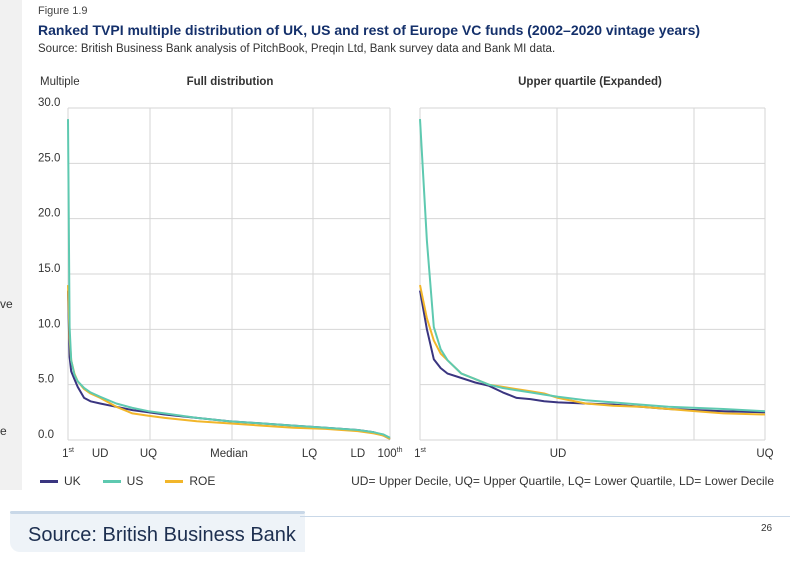 The width and height of the screenshot is (800, 568). Describe the element at coordinates (49, 103) in the screenshot. I see `y-tick-label-6: 30.0` at that location.